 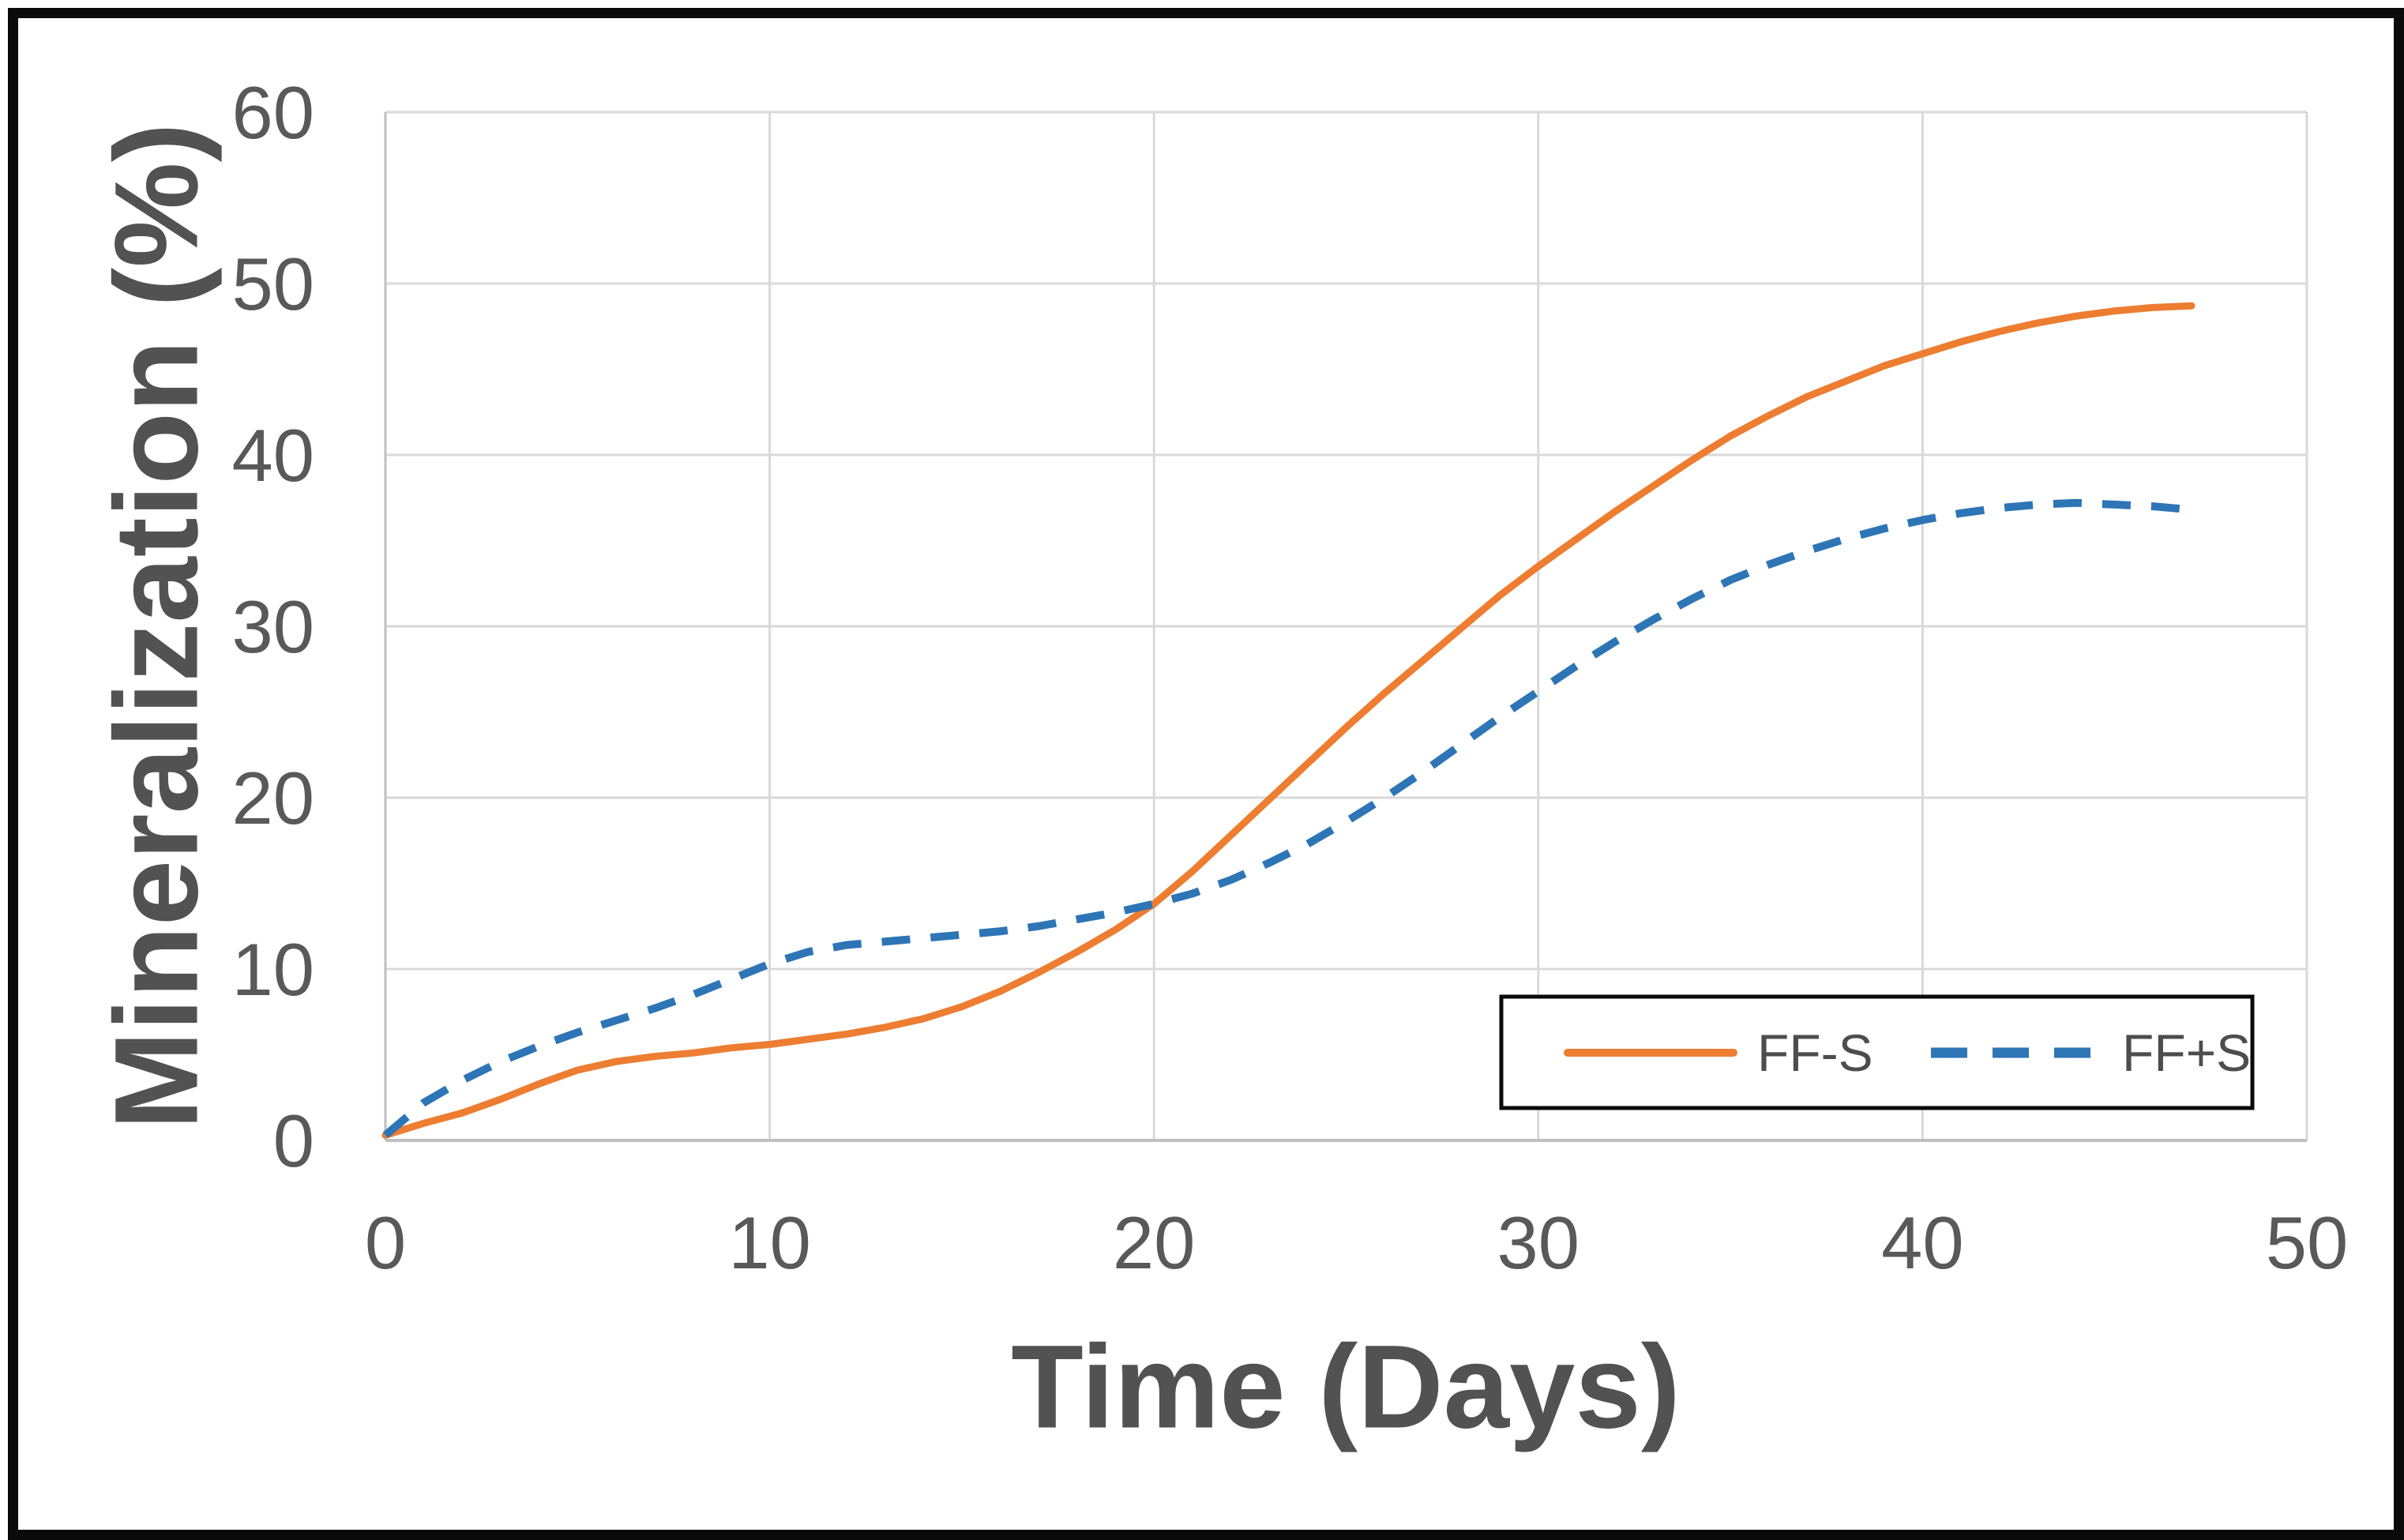 I want to click on x-axis-tick-labels: 0 10 20 30 40 50, so click(x=1356, y=1242).